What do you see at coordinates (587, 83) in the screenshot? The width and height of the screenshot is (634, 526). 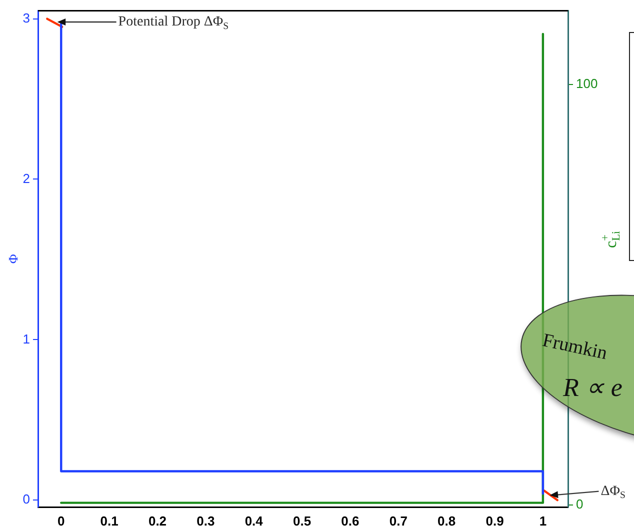 I see `y2-tick-label: 100` at bounding box center [587, 83].